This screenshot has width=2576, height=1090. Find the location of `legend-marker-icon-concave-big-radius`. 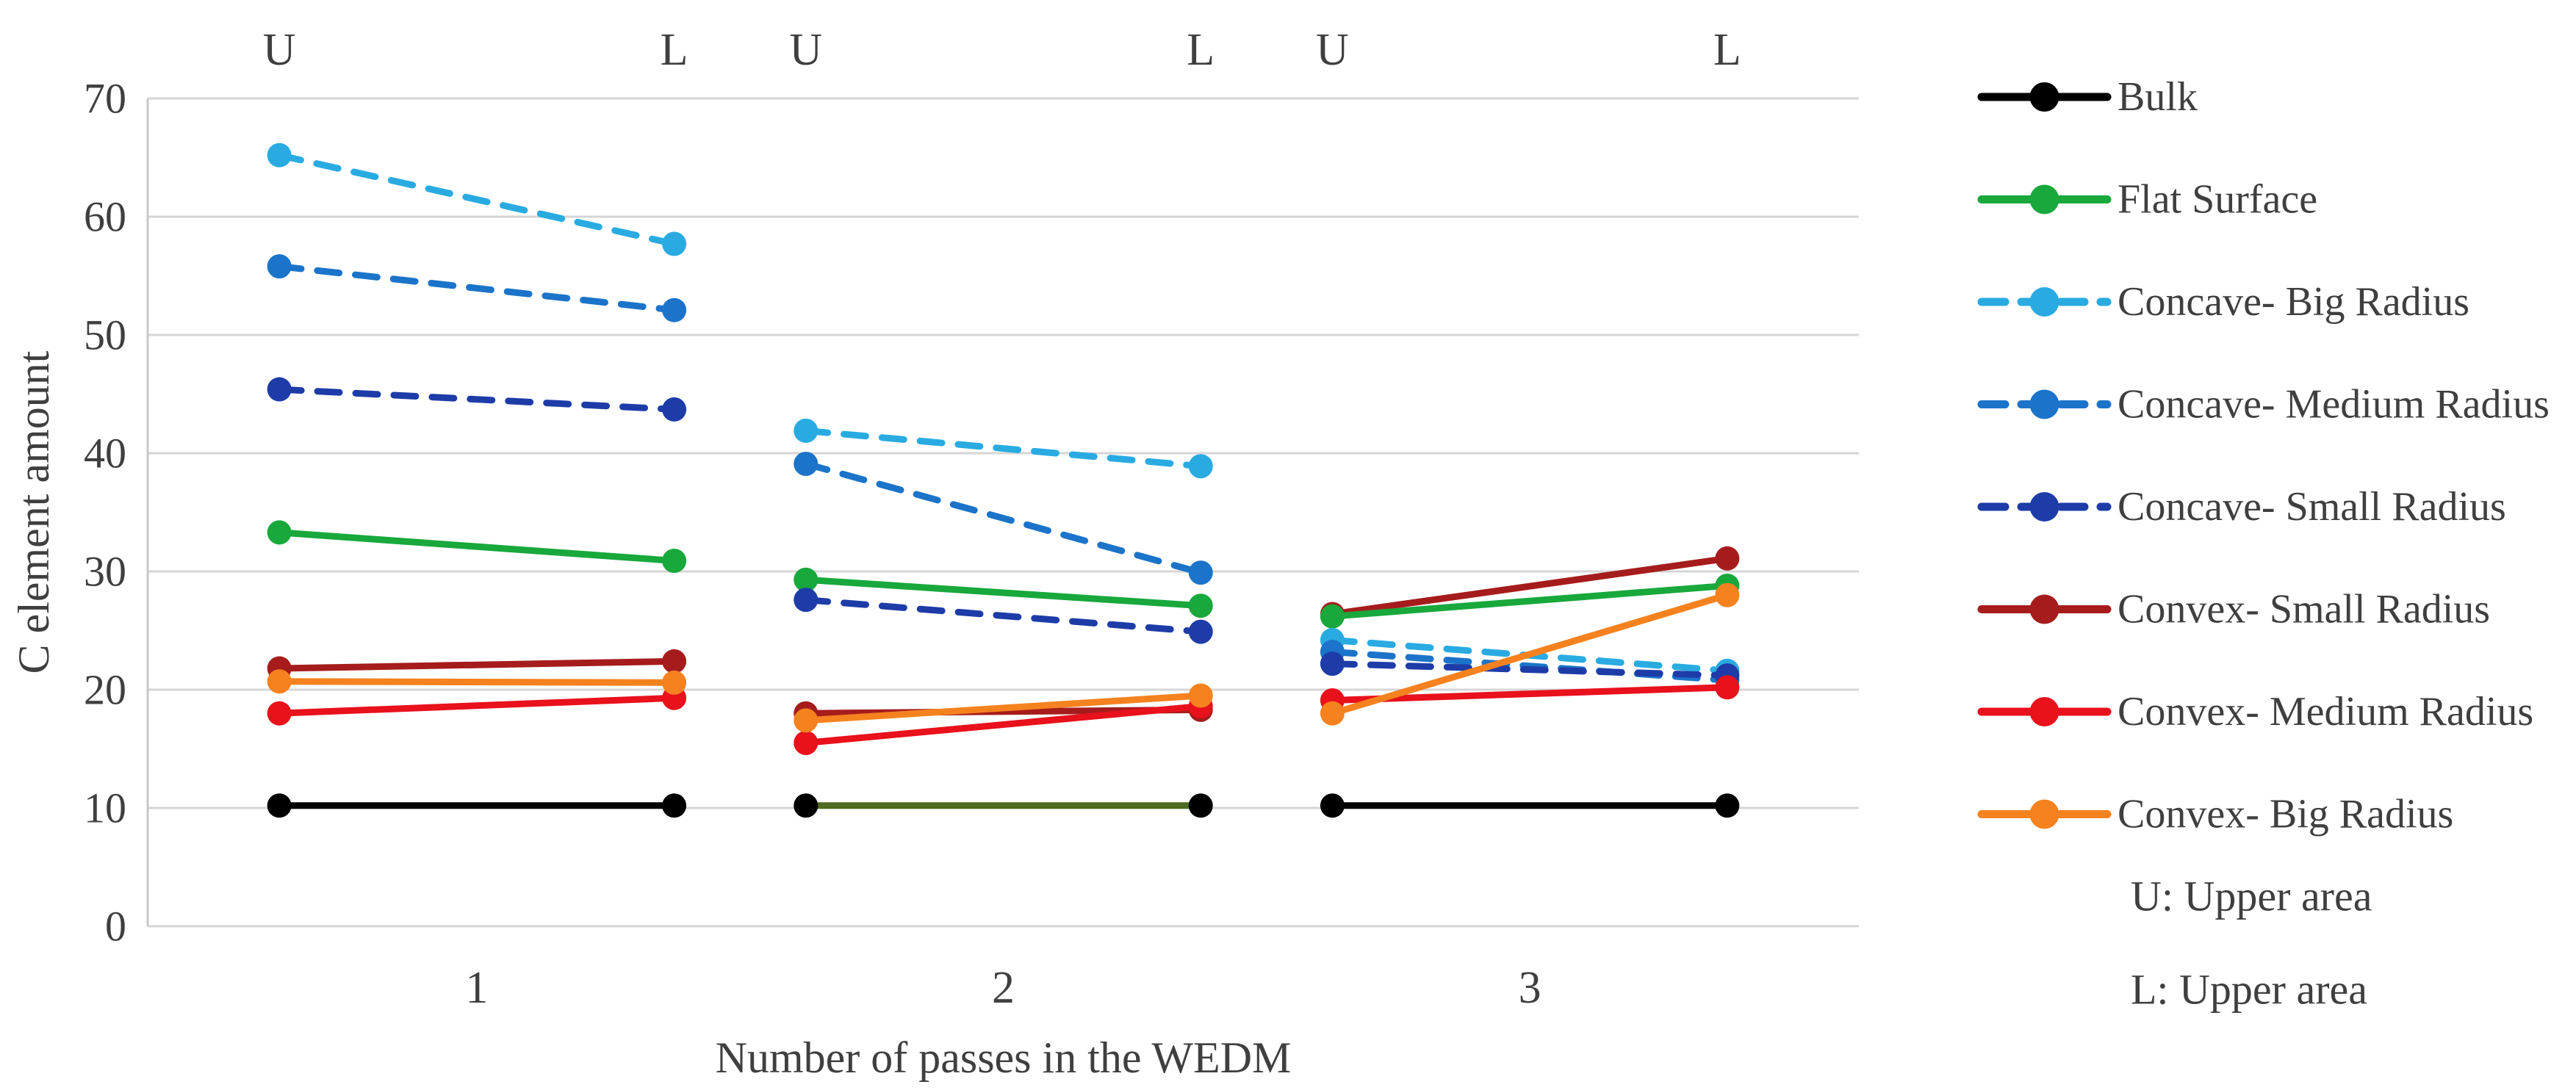

legend-marker-icon-concave-big-radius is located at coordinates (2044, 302).